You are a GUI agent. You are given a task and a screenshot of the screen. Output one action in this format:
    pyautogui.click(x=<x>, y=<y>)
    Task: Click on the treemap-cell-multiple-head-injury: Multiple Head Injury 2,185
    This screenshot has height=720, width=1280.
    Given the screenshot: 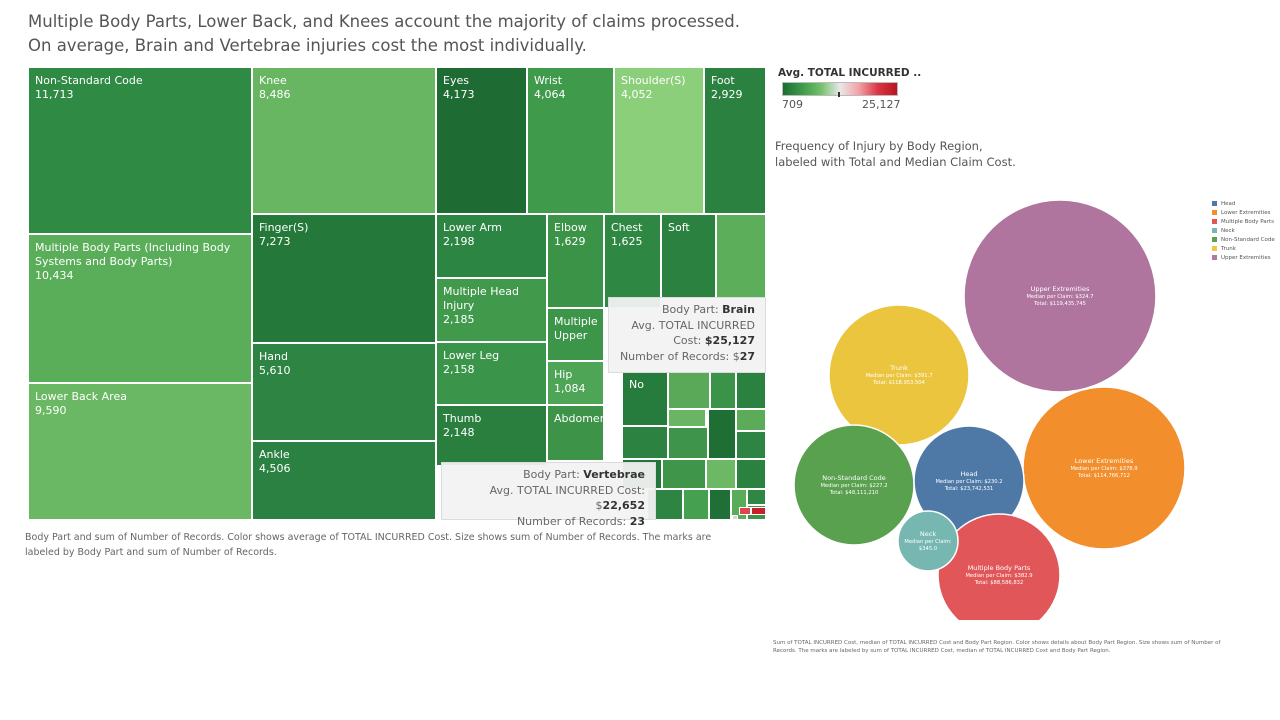 What is the action you would take?
    pyautogui.click(x=491, y=310)
    